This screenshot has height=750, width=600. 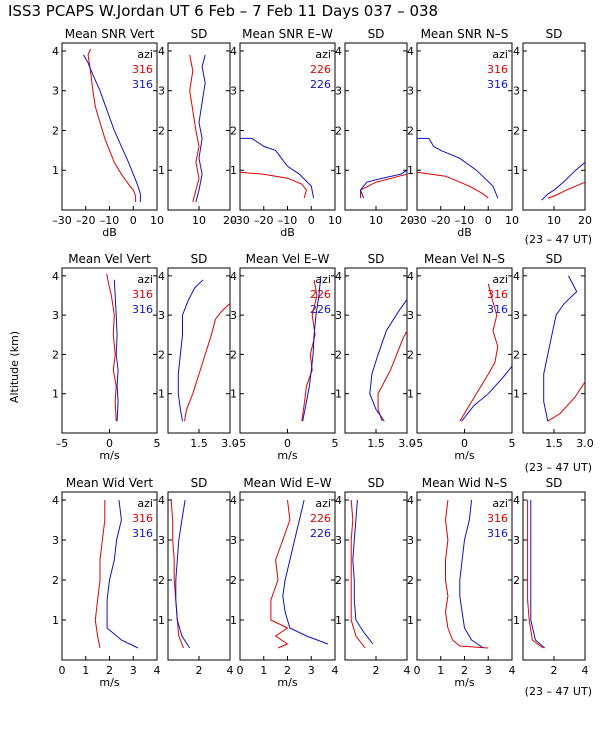 I want to click on panel-13: Mean Wid Vert 1 2 3 4 0 1 2 3 4 m/s azi 316 316, so click(x=106, y=582).